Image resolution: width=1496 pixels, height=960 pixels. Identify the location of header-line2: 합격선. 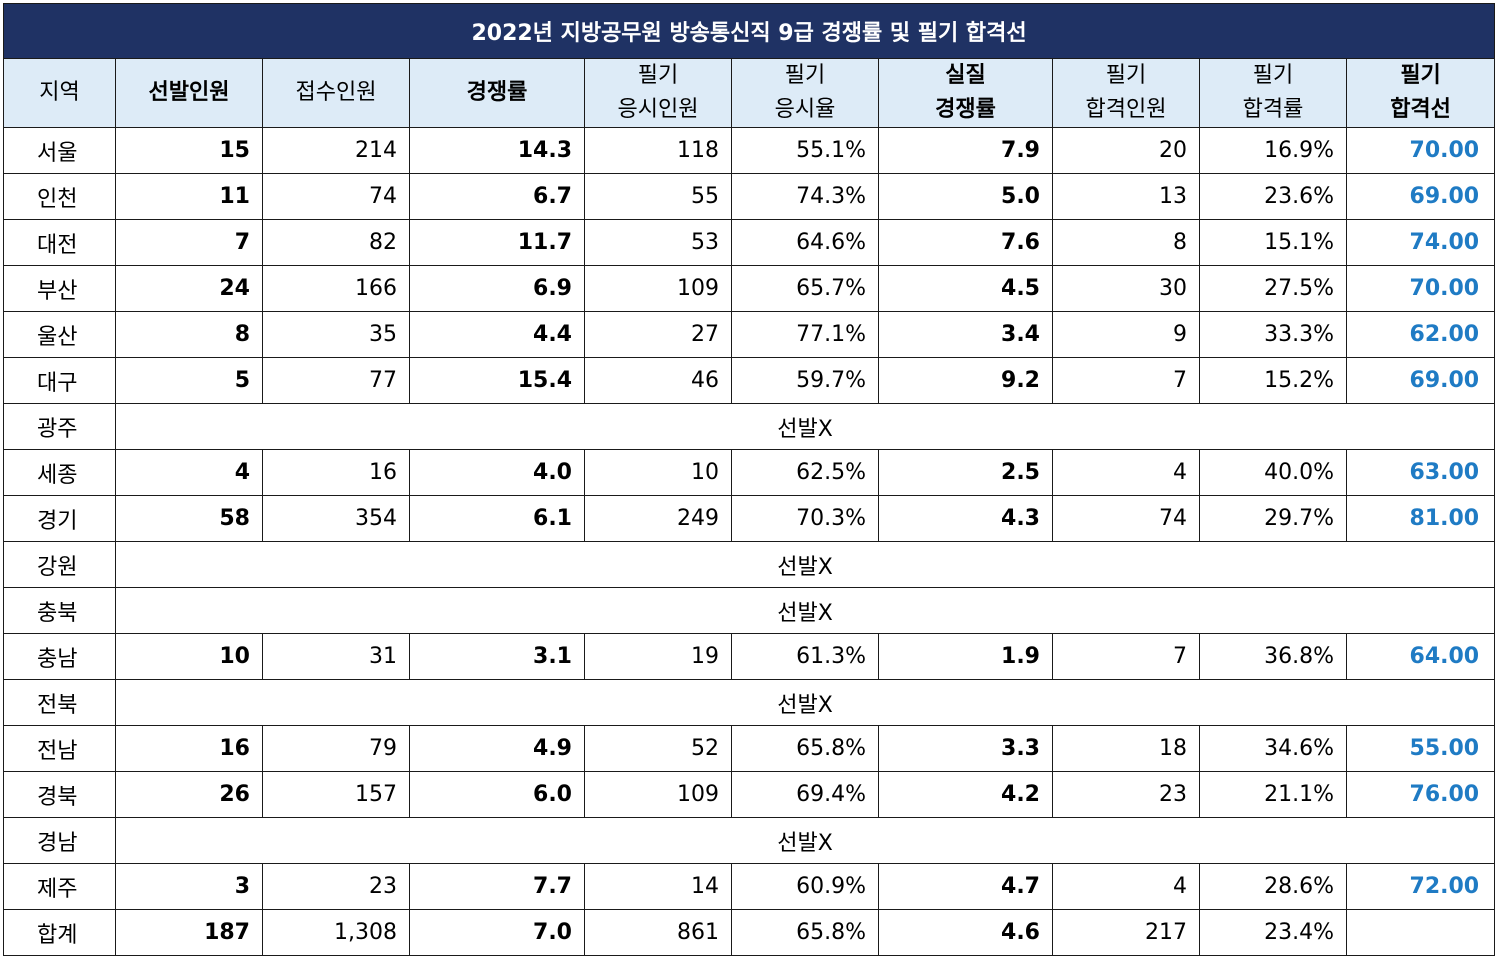
(1420, 109).